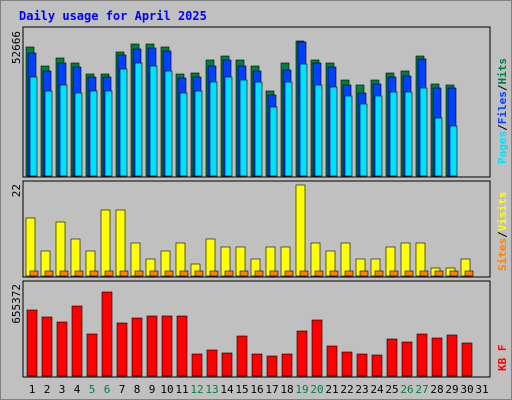  What do you see at coordinates (466, 389) in the screenshot?
I see `day-label-30: 30` at bounding box center [466, 389].